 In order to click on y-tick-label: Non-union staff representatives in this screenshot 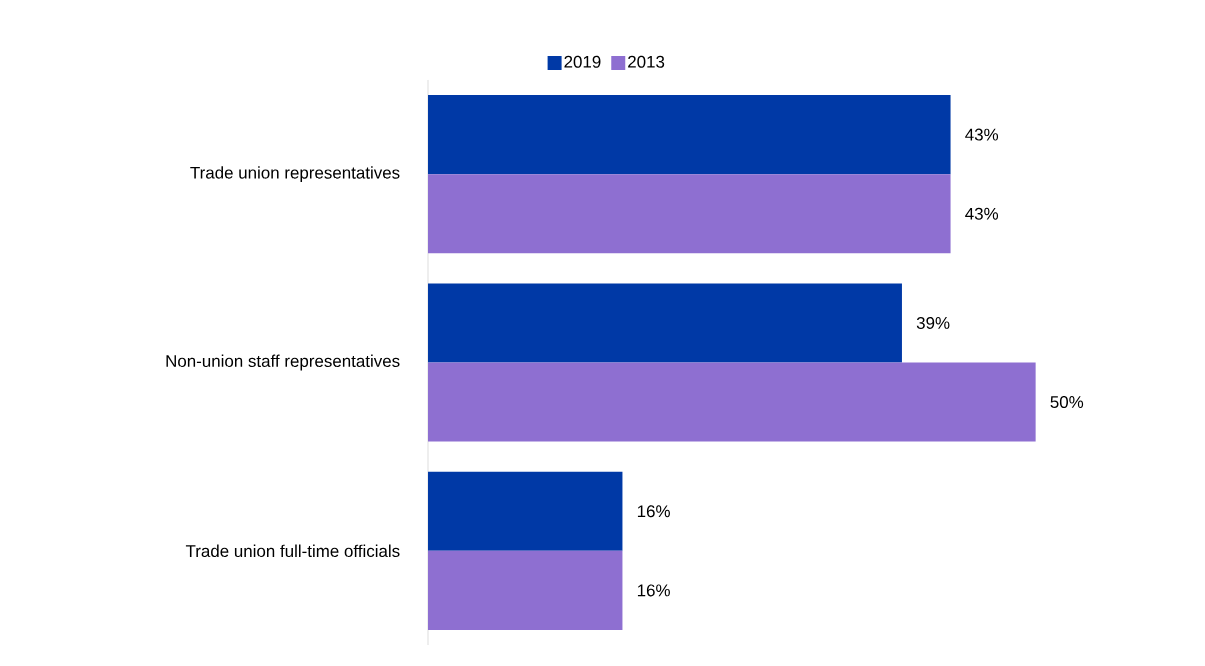, I will do `click(283, 362)`.